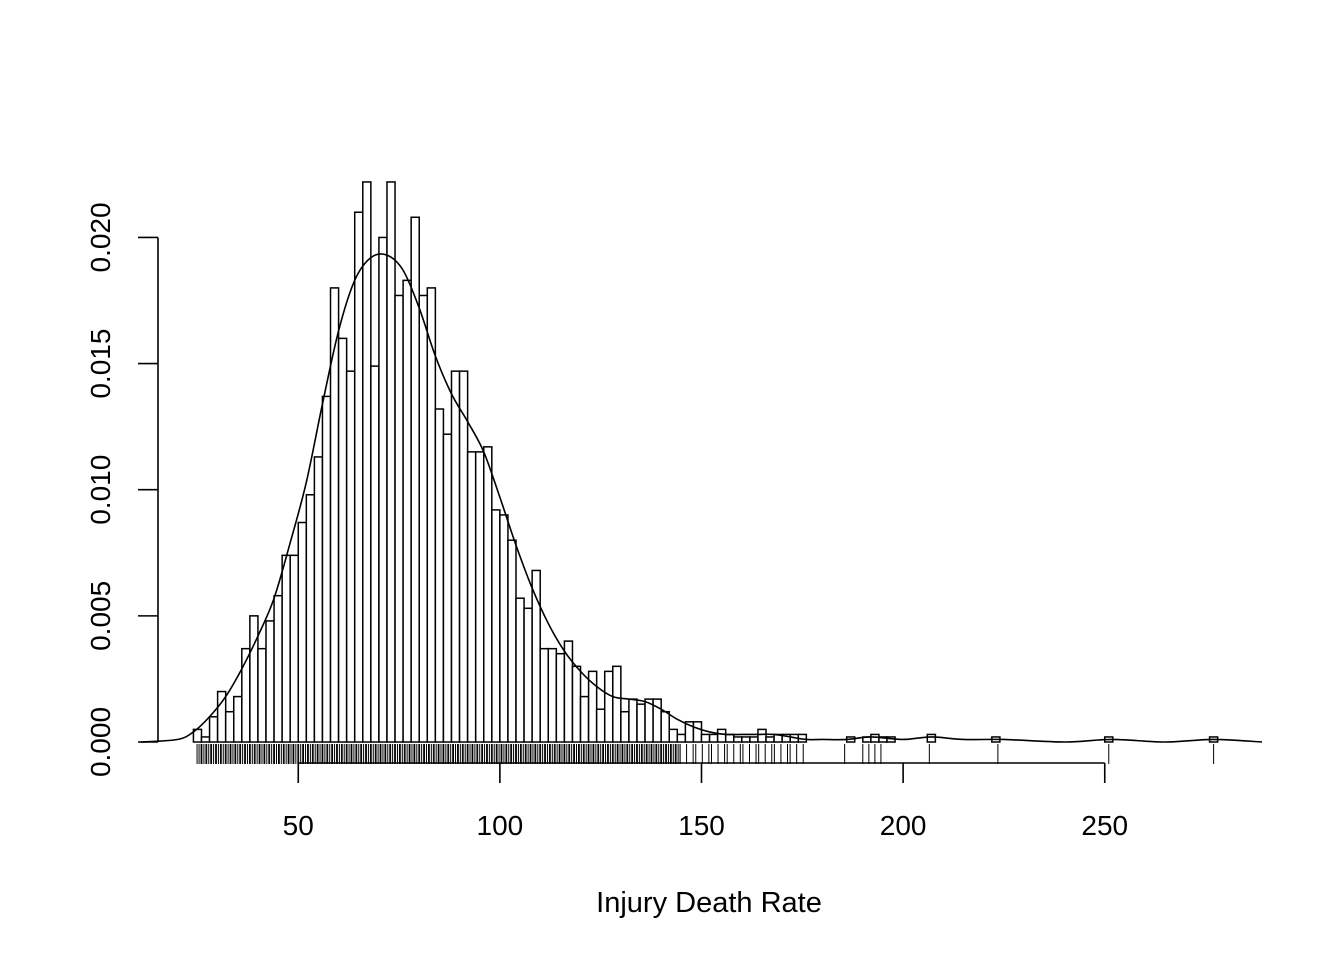  I want to click on y-tick-label-1: 0.005, so click(100, 616).